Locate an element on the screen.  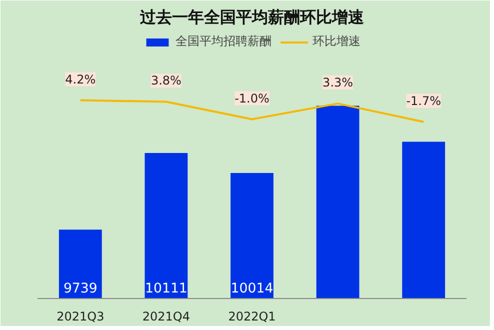
chart-title: 过去一年全国平均薪酬环比增速 is located at coordinates (252, 17).